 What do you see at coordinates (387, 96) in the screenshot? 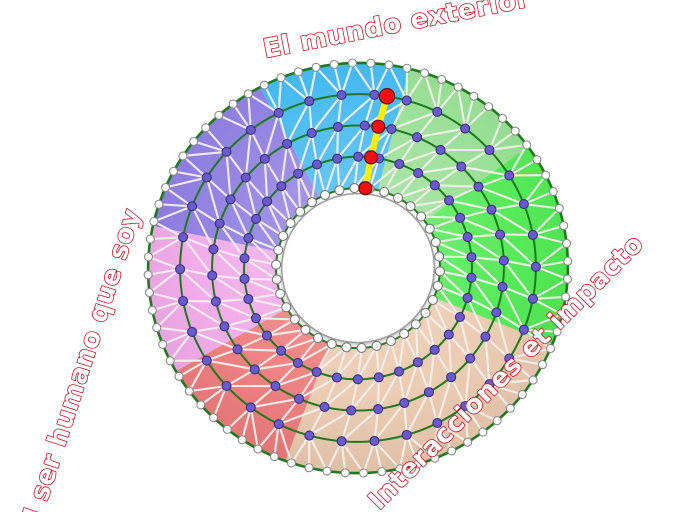
I see `highlight-node-outer-node` at bounding box center [387, 96].